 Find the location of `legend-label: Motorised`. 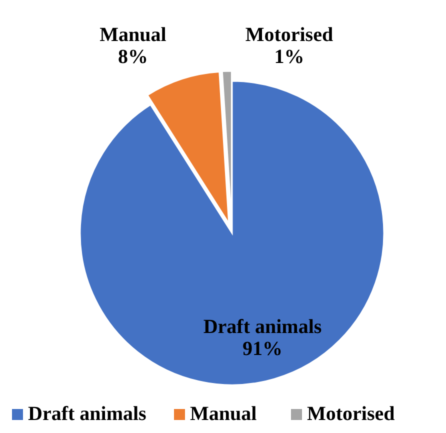

legend-label: Motorised is located at coordinates (351, 414).